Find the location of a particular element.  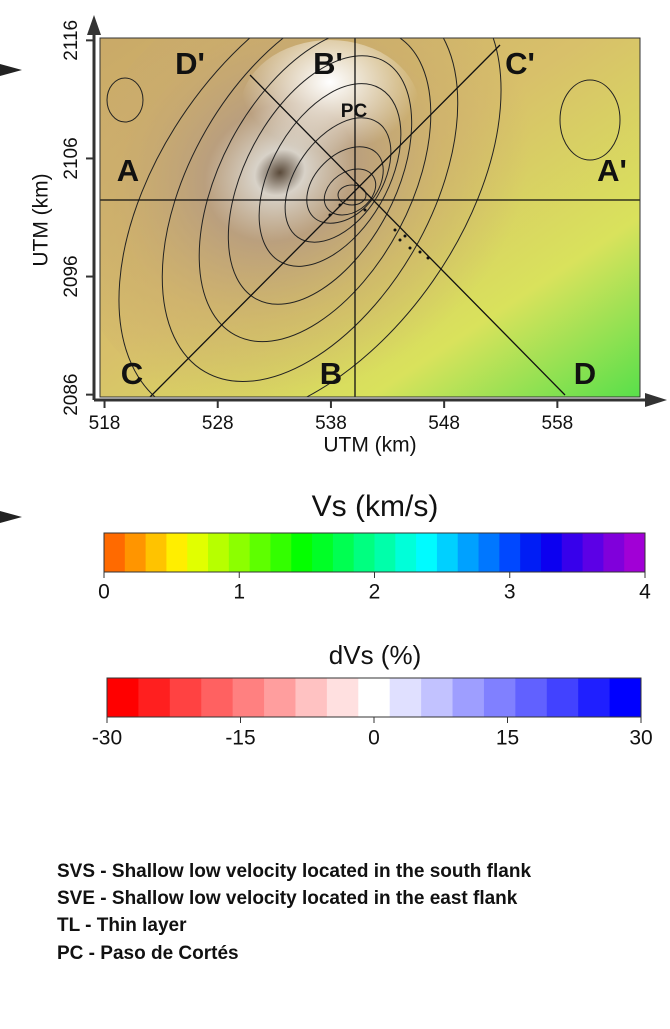

colorbar-title: dVs (%) is located at coordinates (375, 655).